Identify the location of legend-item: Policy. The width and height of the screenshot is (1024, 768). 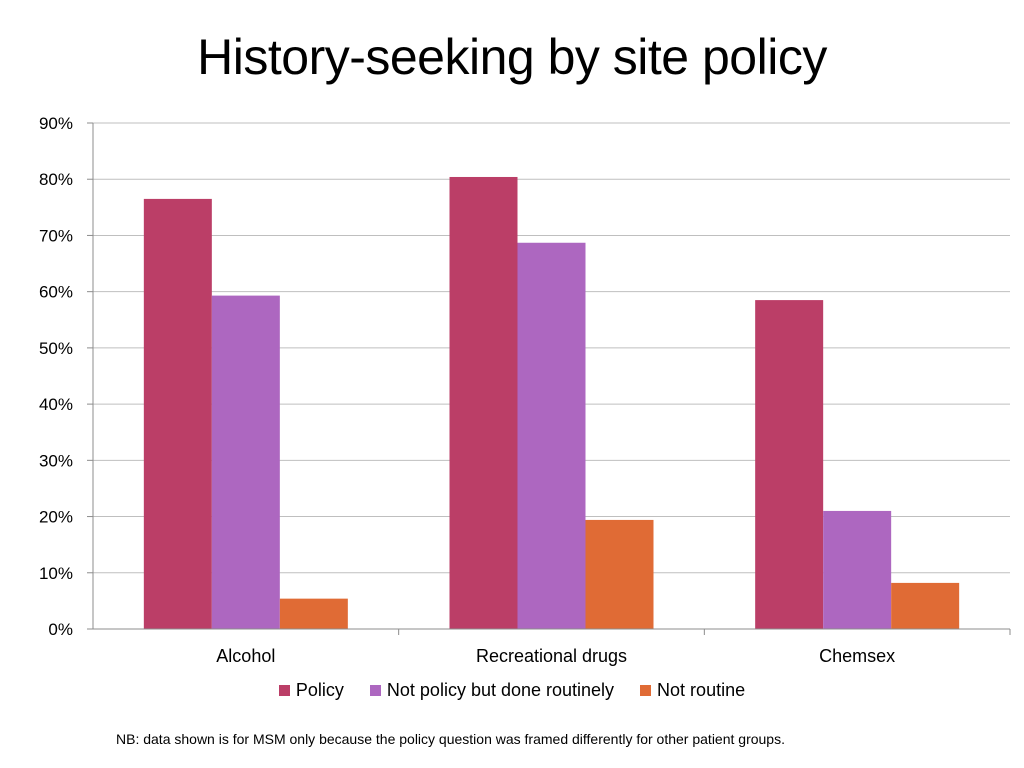
(311, 690).